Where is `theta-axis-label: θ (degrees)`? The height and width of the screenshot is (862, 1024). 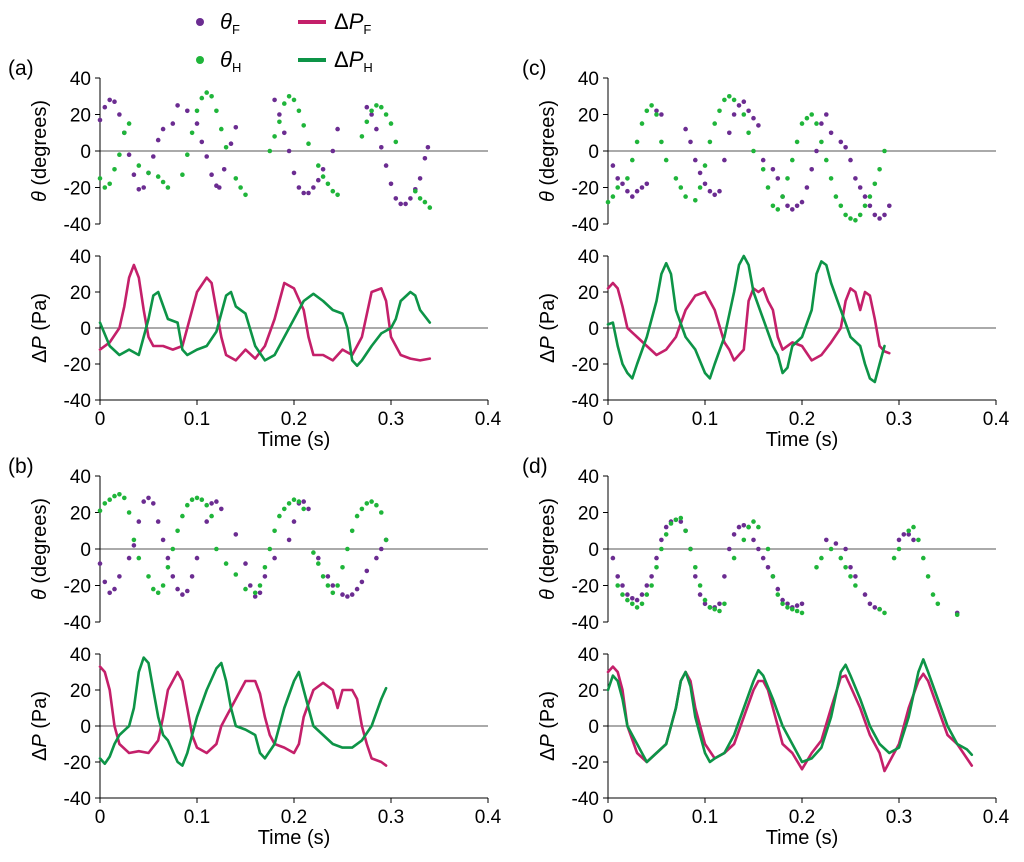
theta-axis-label: θ (degrees) is located at coordinates (548, 549).